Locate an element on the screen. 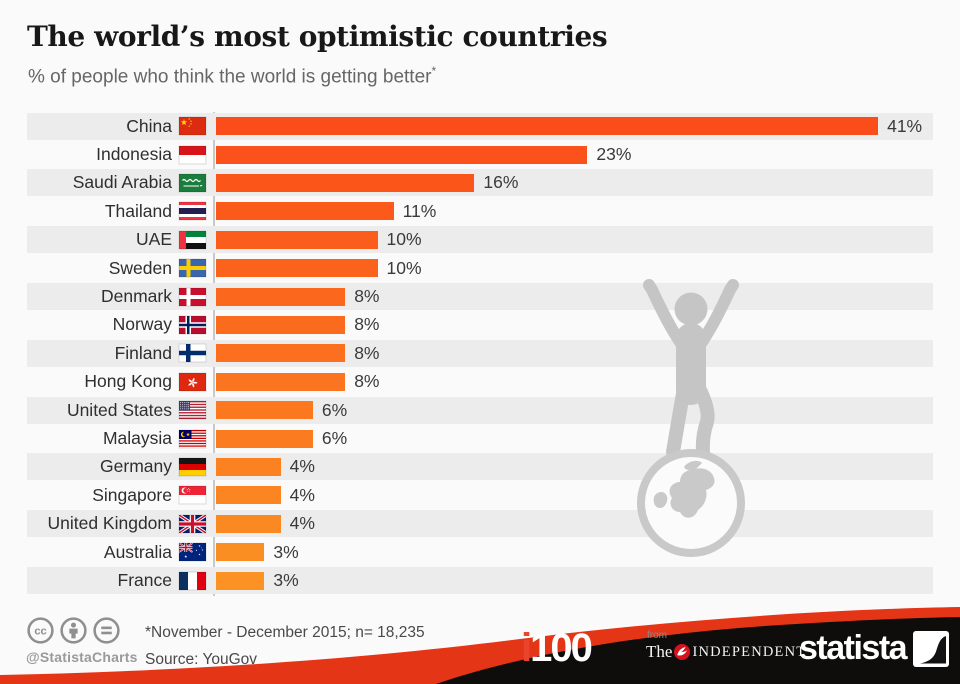 This screenshot has height=684, width=960. flag-my-icon is located at coordinates (192, 438).